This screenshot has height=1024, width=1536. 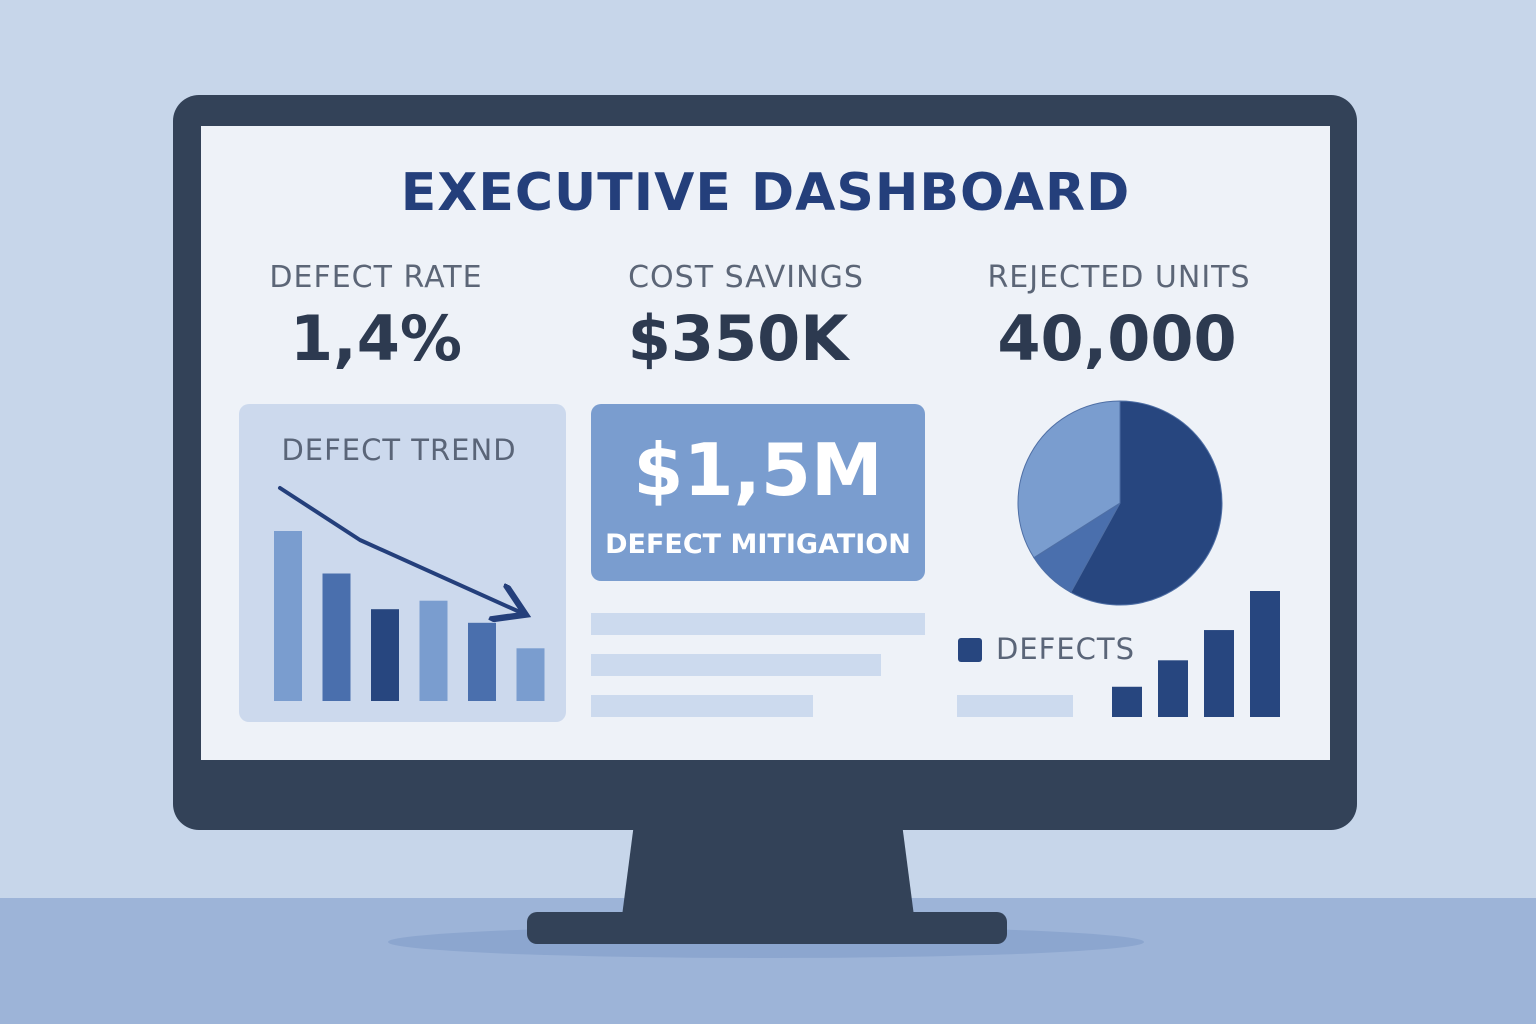 What do you see at coordinates (399, 450) in the screenshot?
I see `defect-trend-label: DEFECT TREND` at bounding box center [399, 450].